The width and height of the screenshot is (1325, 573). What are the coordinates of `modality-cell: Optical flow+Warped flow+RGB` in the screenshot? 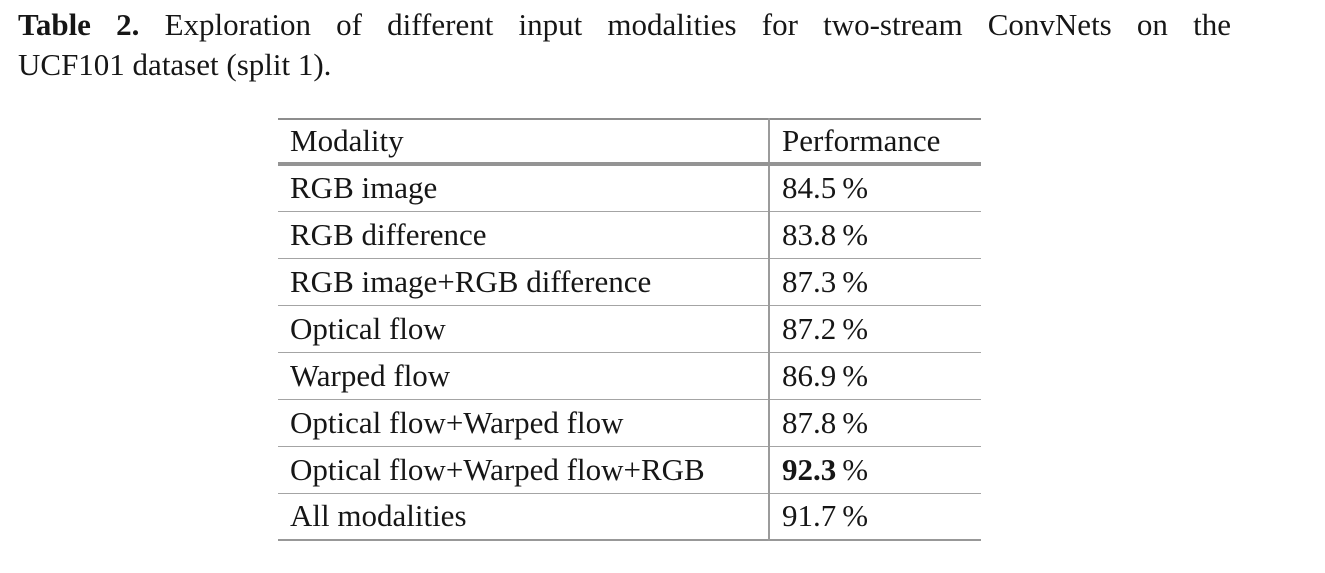 It's located at (524, 469).